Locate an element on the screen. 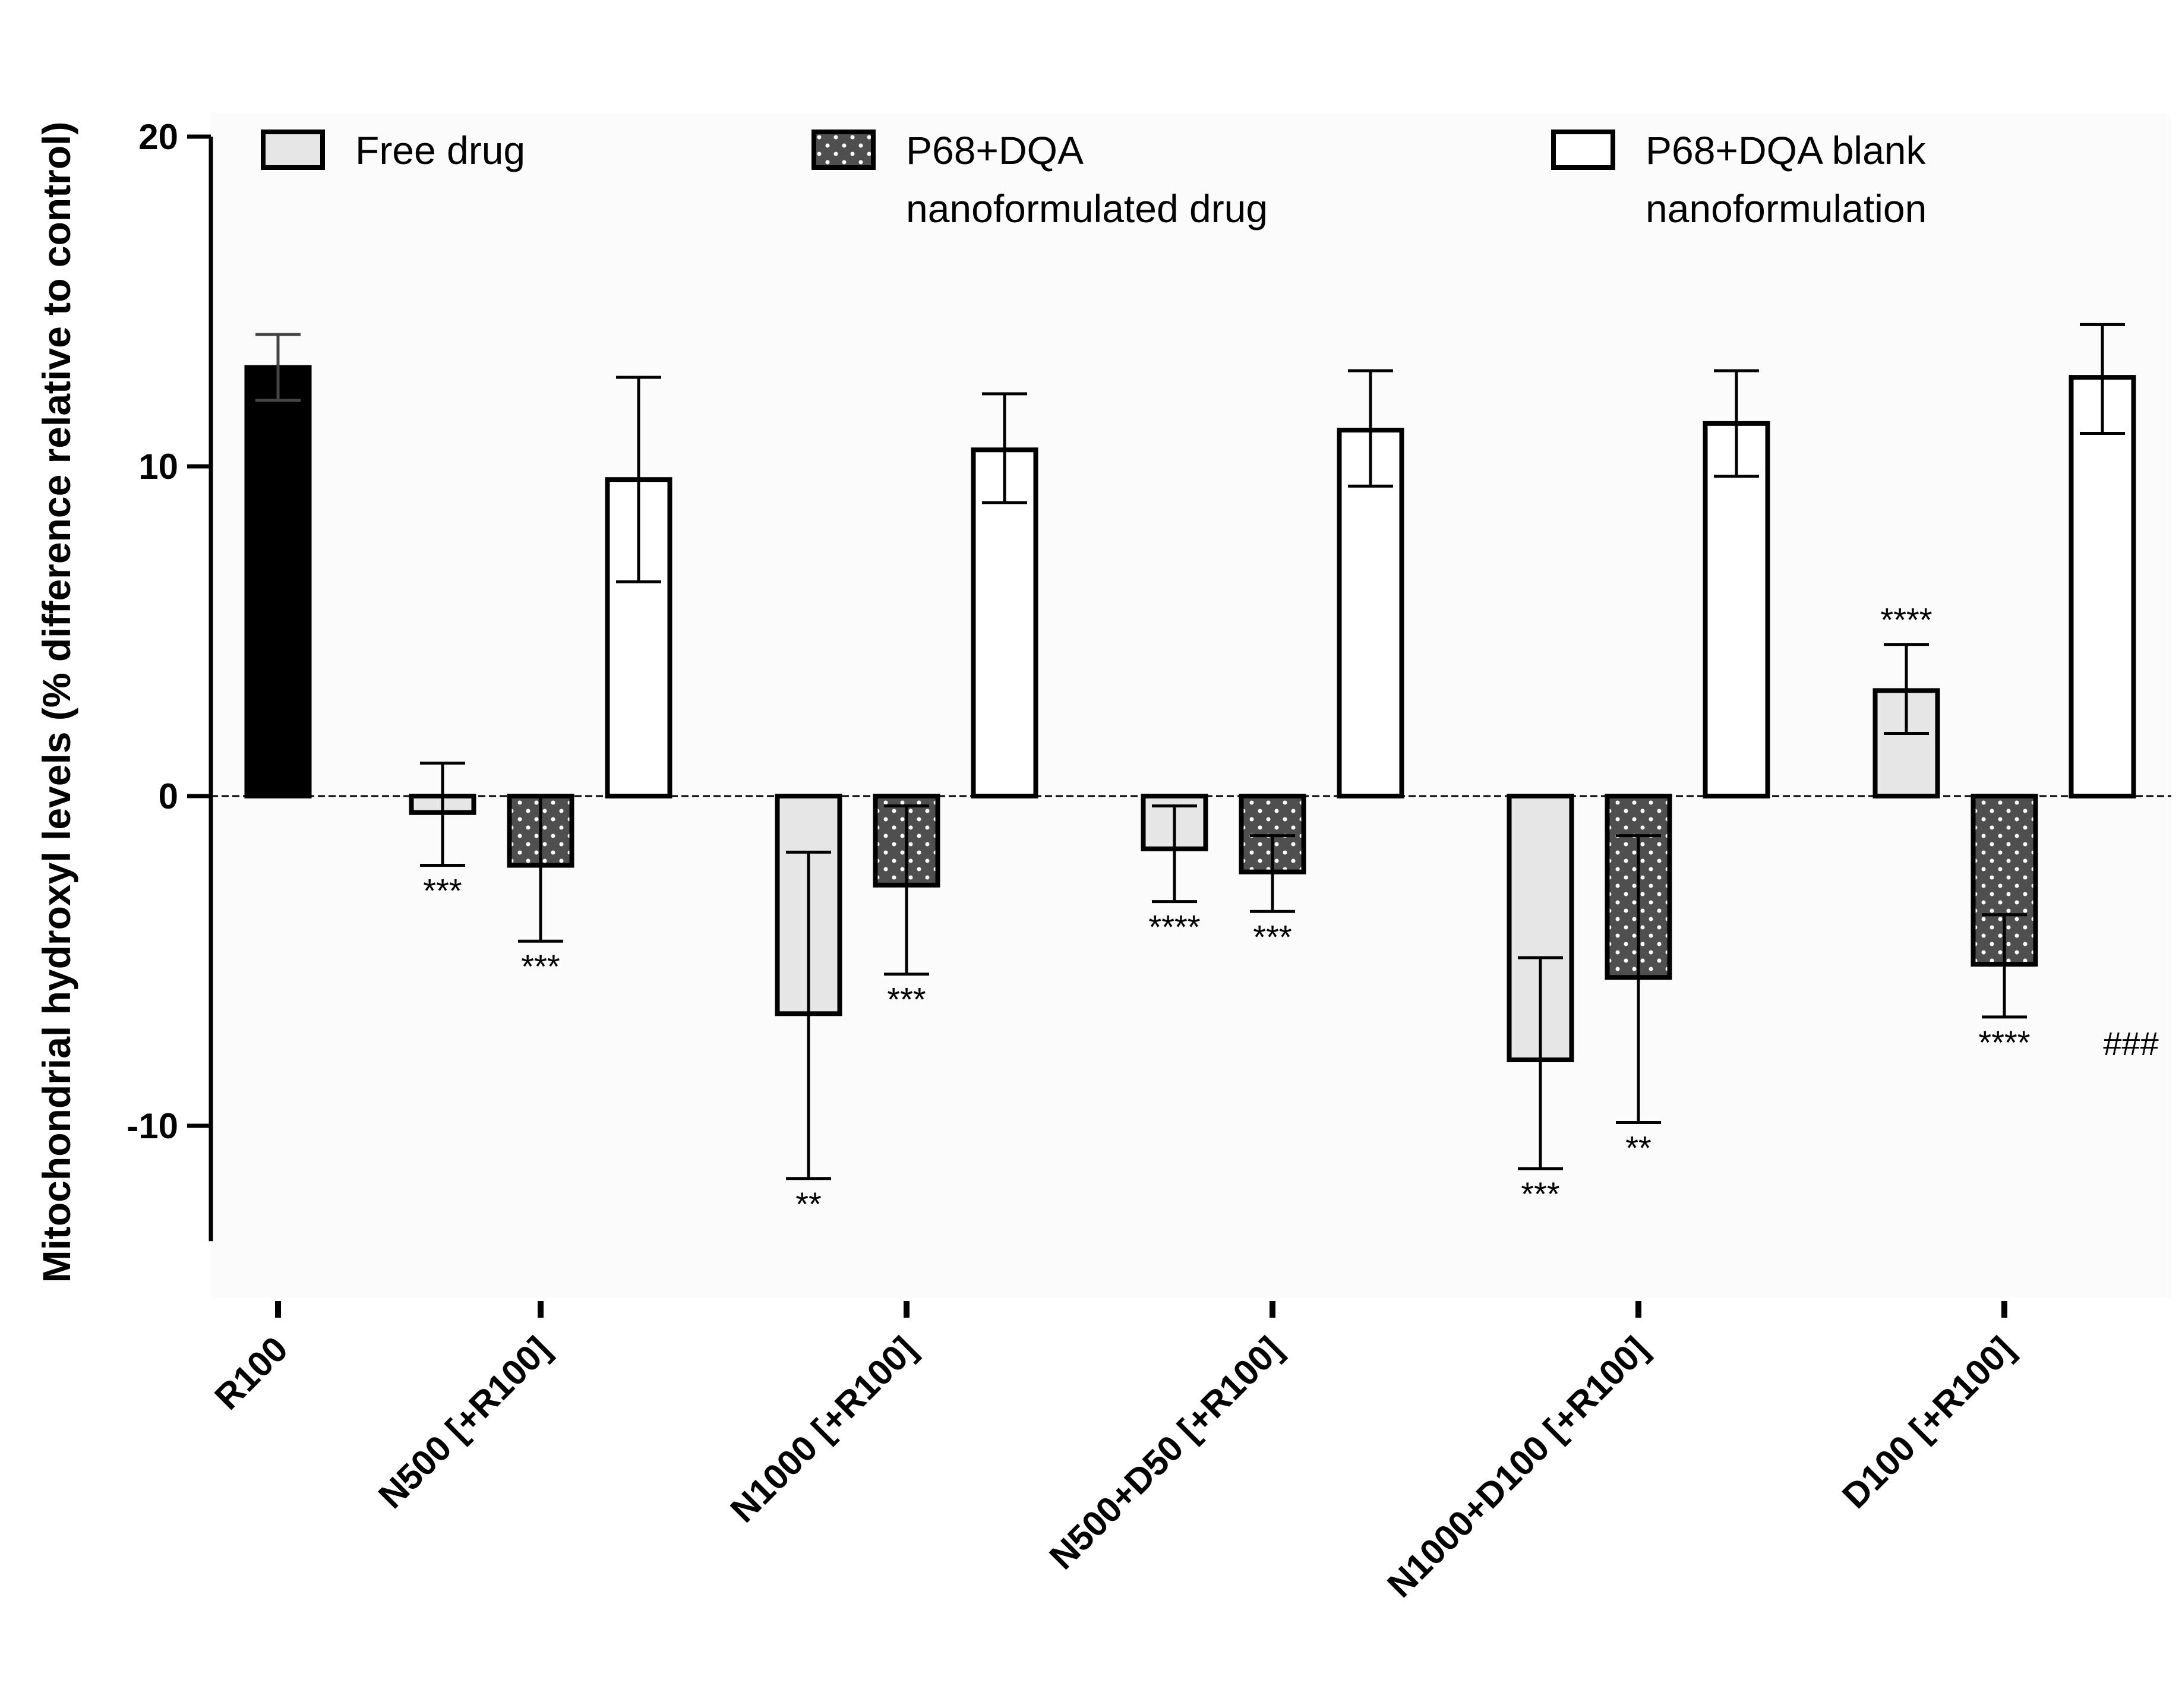 The image size is (2182, 1708). x-tick-label-n1000-r100: N1000 [+R100] is located at coordinates (824, 1429).